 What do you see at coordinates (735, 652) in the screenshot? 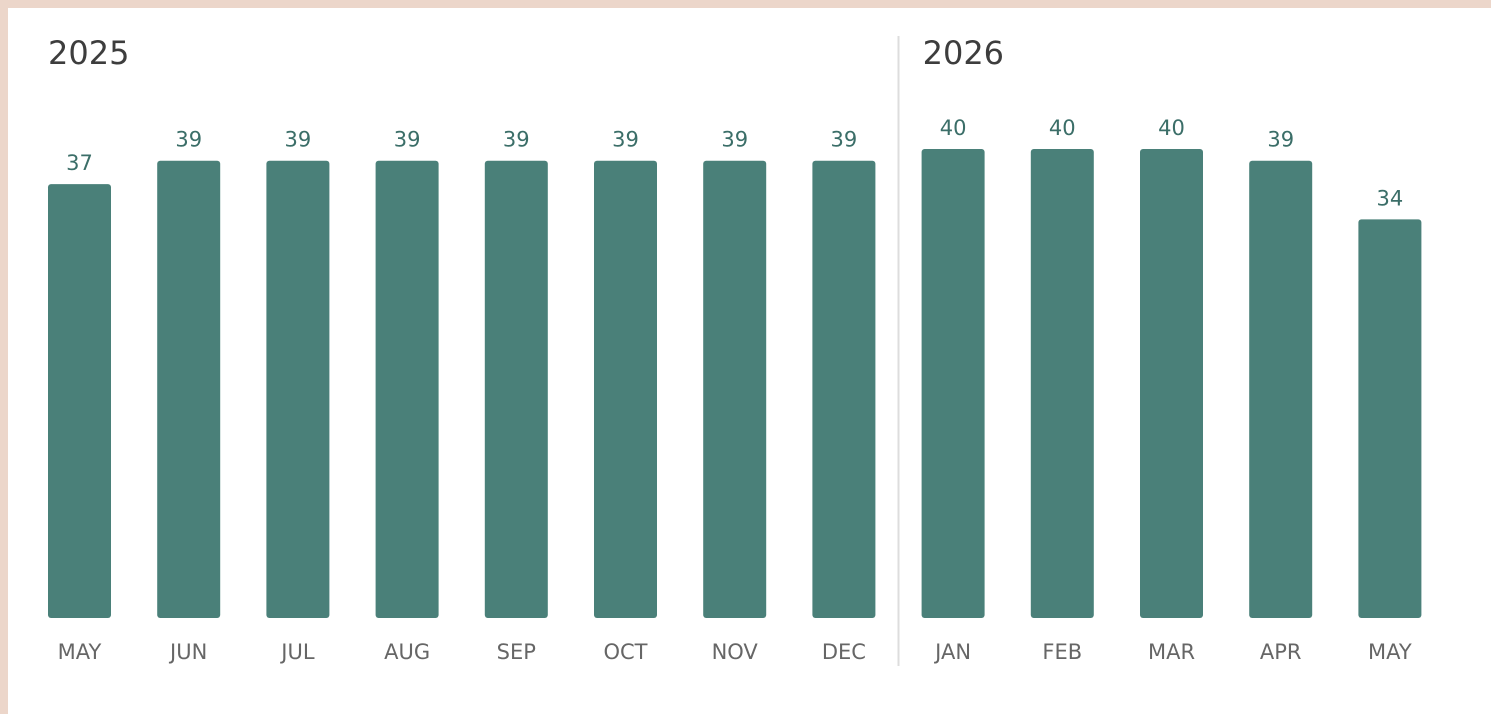
I see `x-tick-label: NOV` at bounding box center [735, 652].